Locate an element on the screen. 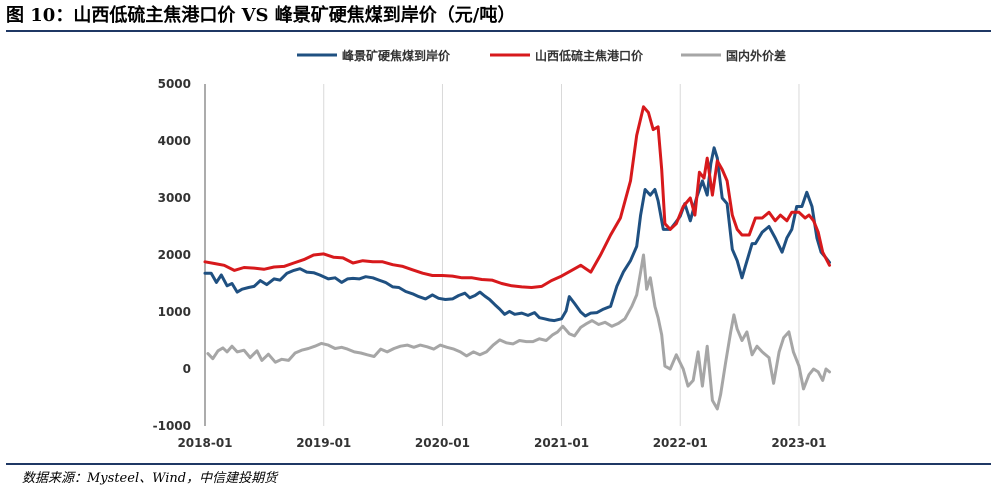 The width and height of the screenshot is (997, 490). x-tick-label: 2022-01 is located at coordinates (680, 443).